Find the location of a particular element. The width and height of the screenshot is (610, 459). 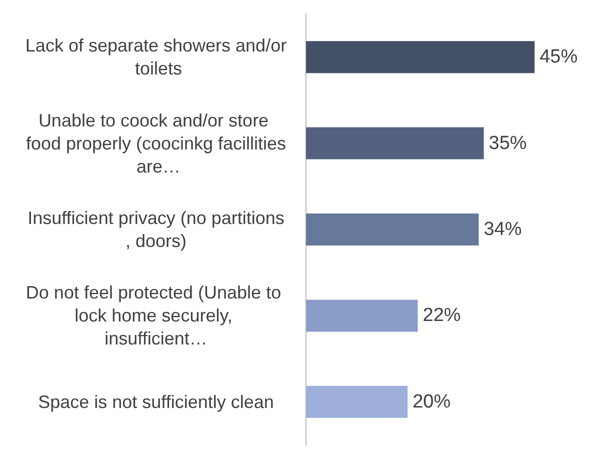

y-tick-label: Insufficient privacy (no partitions, doors) is located at coordinates (156, 229).